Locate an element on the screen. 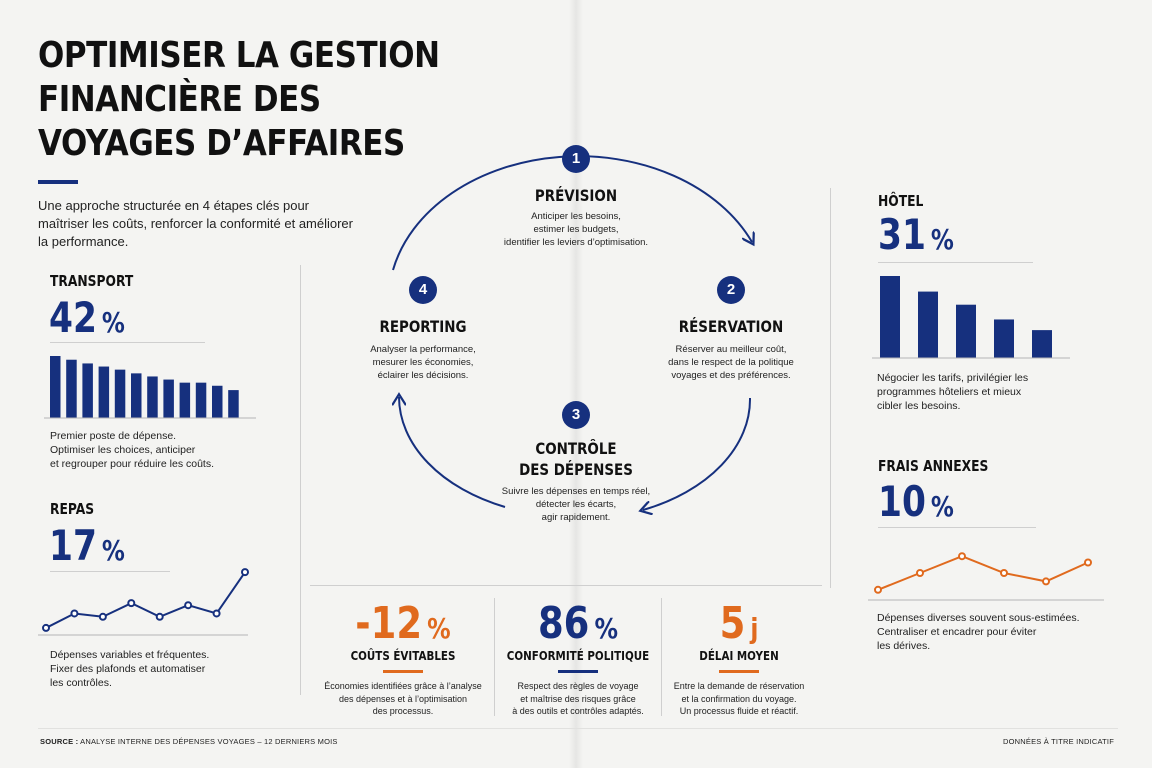 This screenshot has height=768, width=1152. arrow-reservation-to-controle is located at coordinates (697, 453).